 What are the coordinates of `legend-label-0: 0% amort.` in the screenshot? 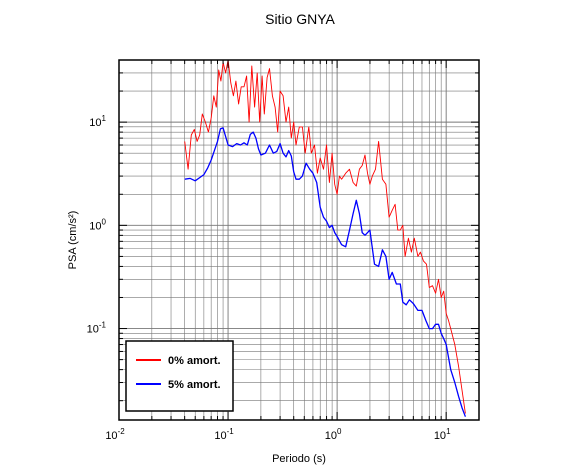 It's located at (194, 361).